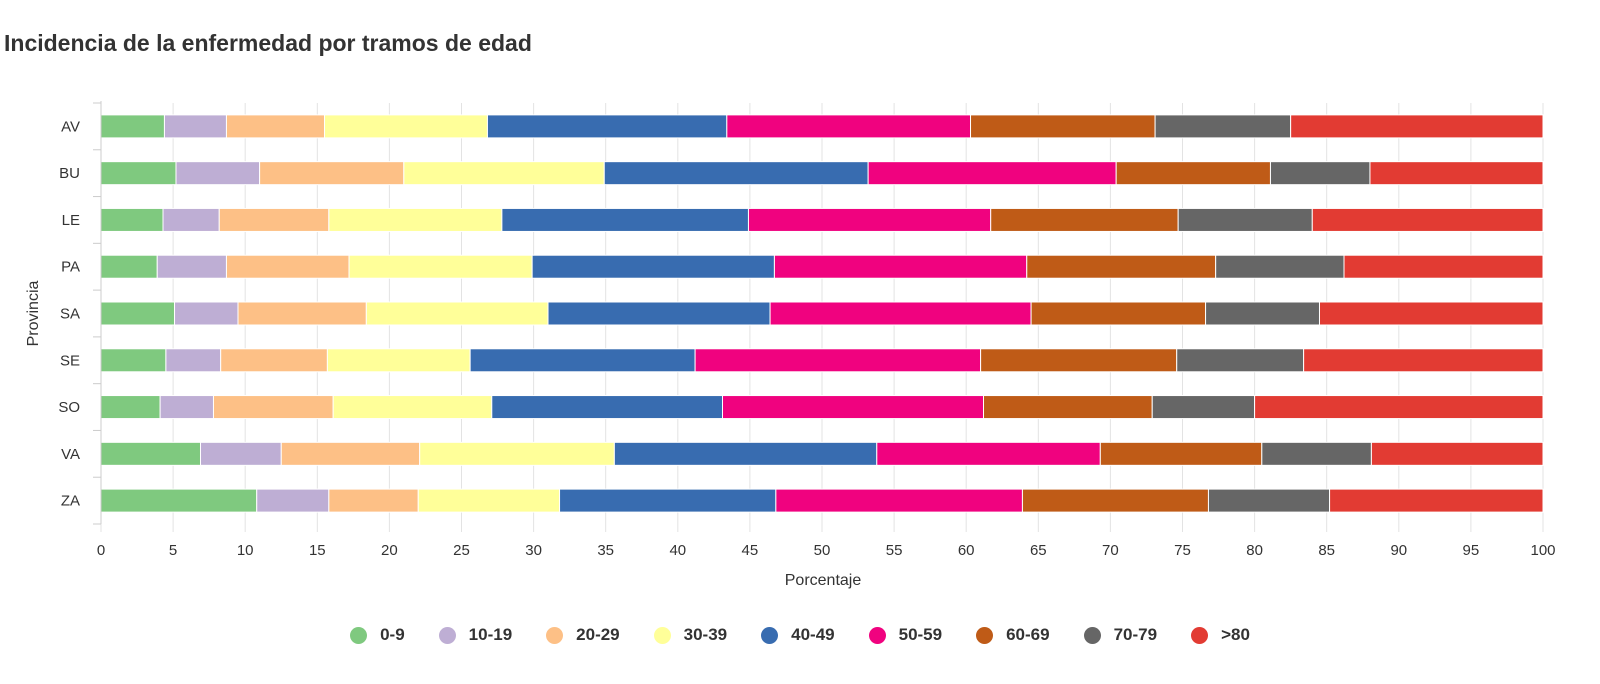 Image resolution: width=1600 pixels, height=684 pixels. What do you see at coordinates (71, 220) in the screenshot?
I see `y-tick-label: LE` at bounding box center [71, 220].